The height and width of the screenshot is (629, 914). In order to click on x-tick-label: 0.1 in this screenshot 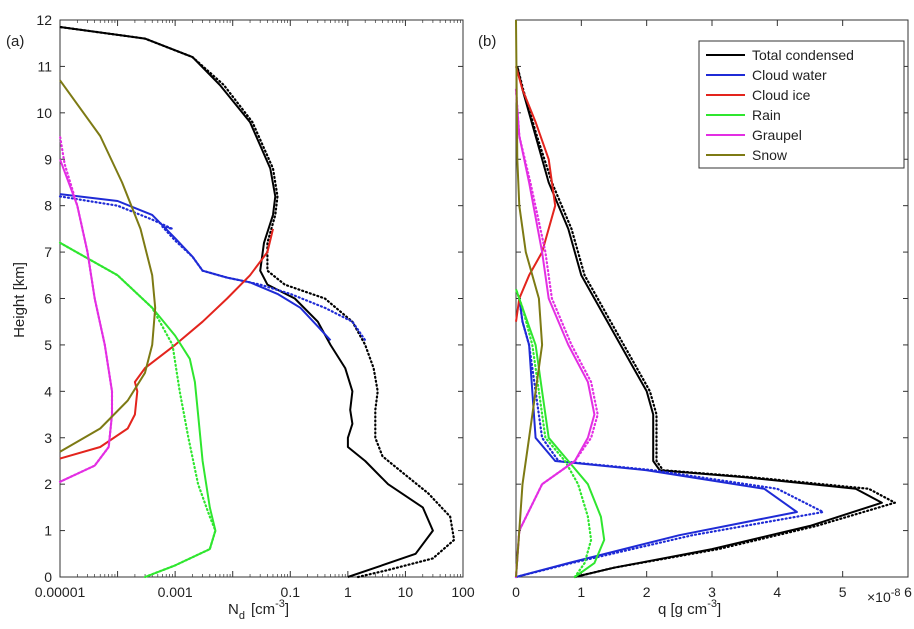, I will do `click(291, 592)`.